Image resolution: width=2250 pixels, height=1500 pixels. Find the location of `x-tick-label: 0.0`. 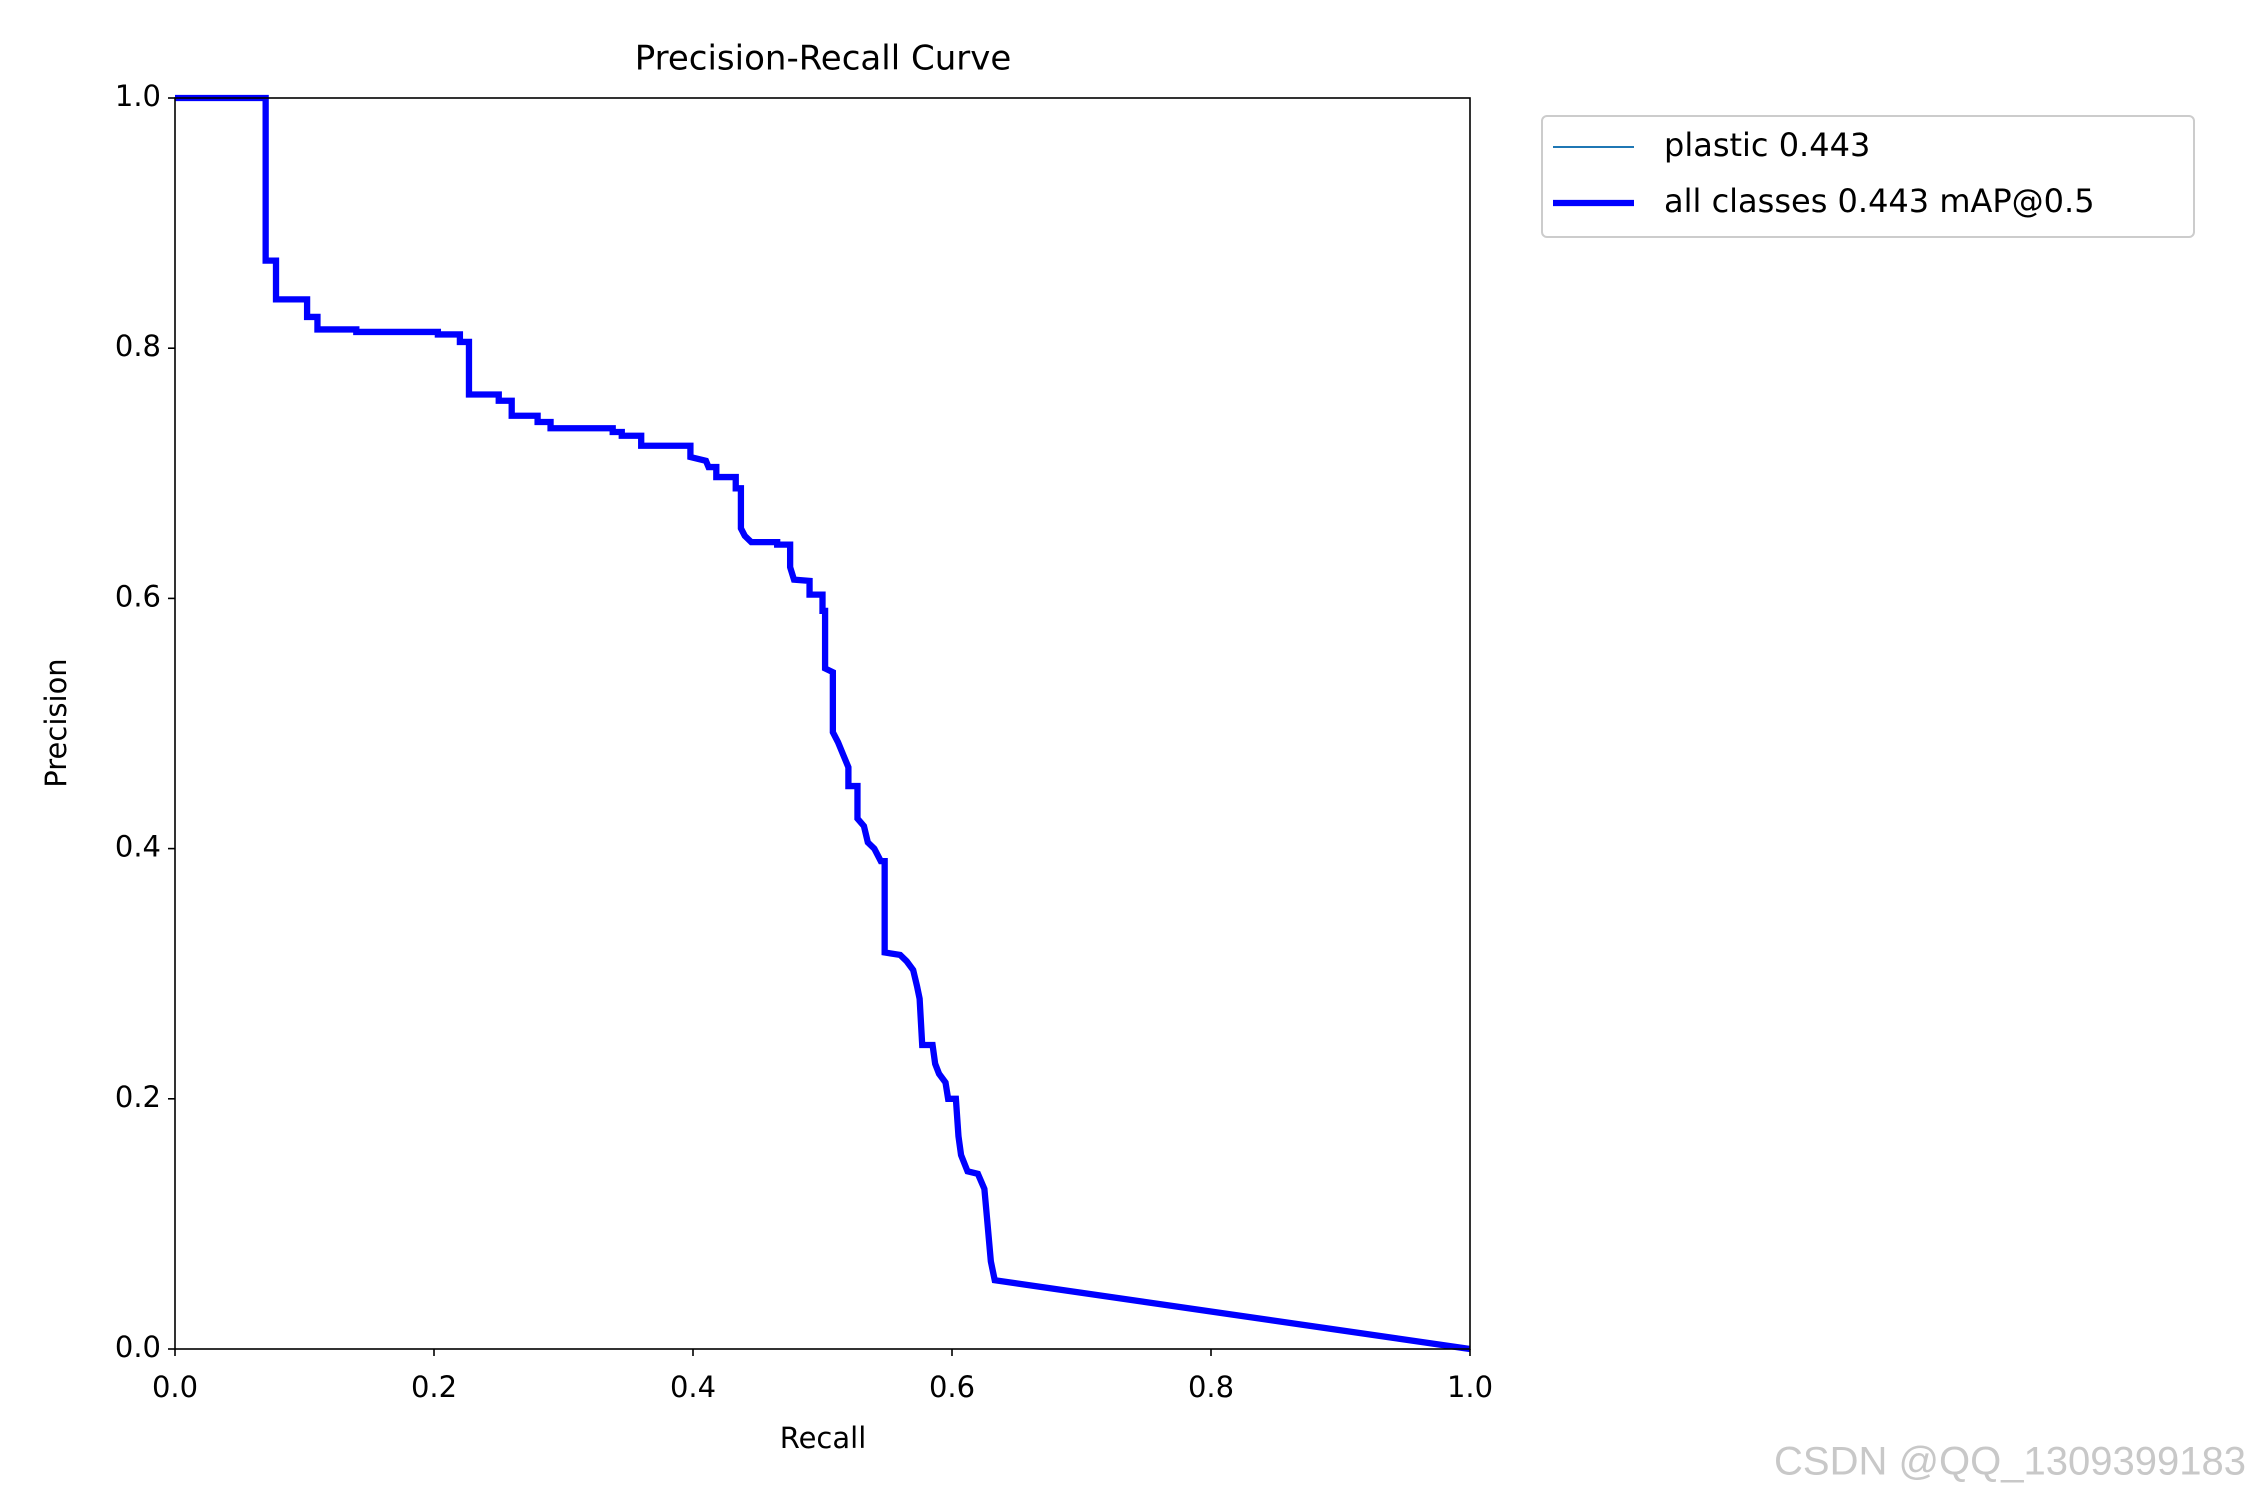

x-tick-label: 0.0 is located at coordinates (175, 1387).